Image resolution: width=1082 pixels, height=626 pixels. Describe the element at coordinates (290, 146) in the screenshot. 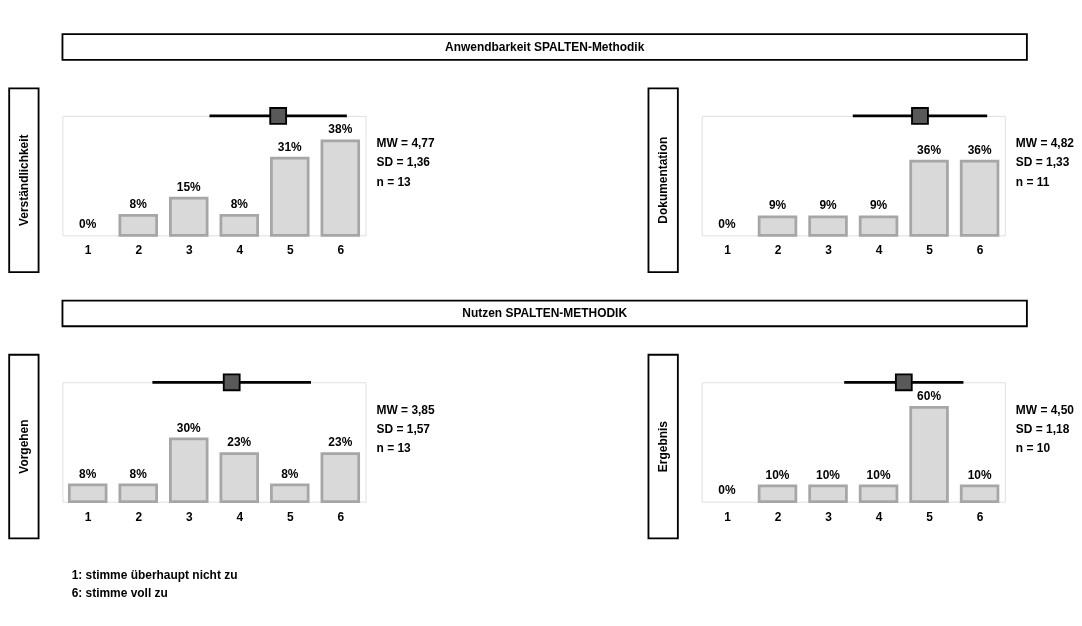

I see `data-label: 31%` at that location.